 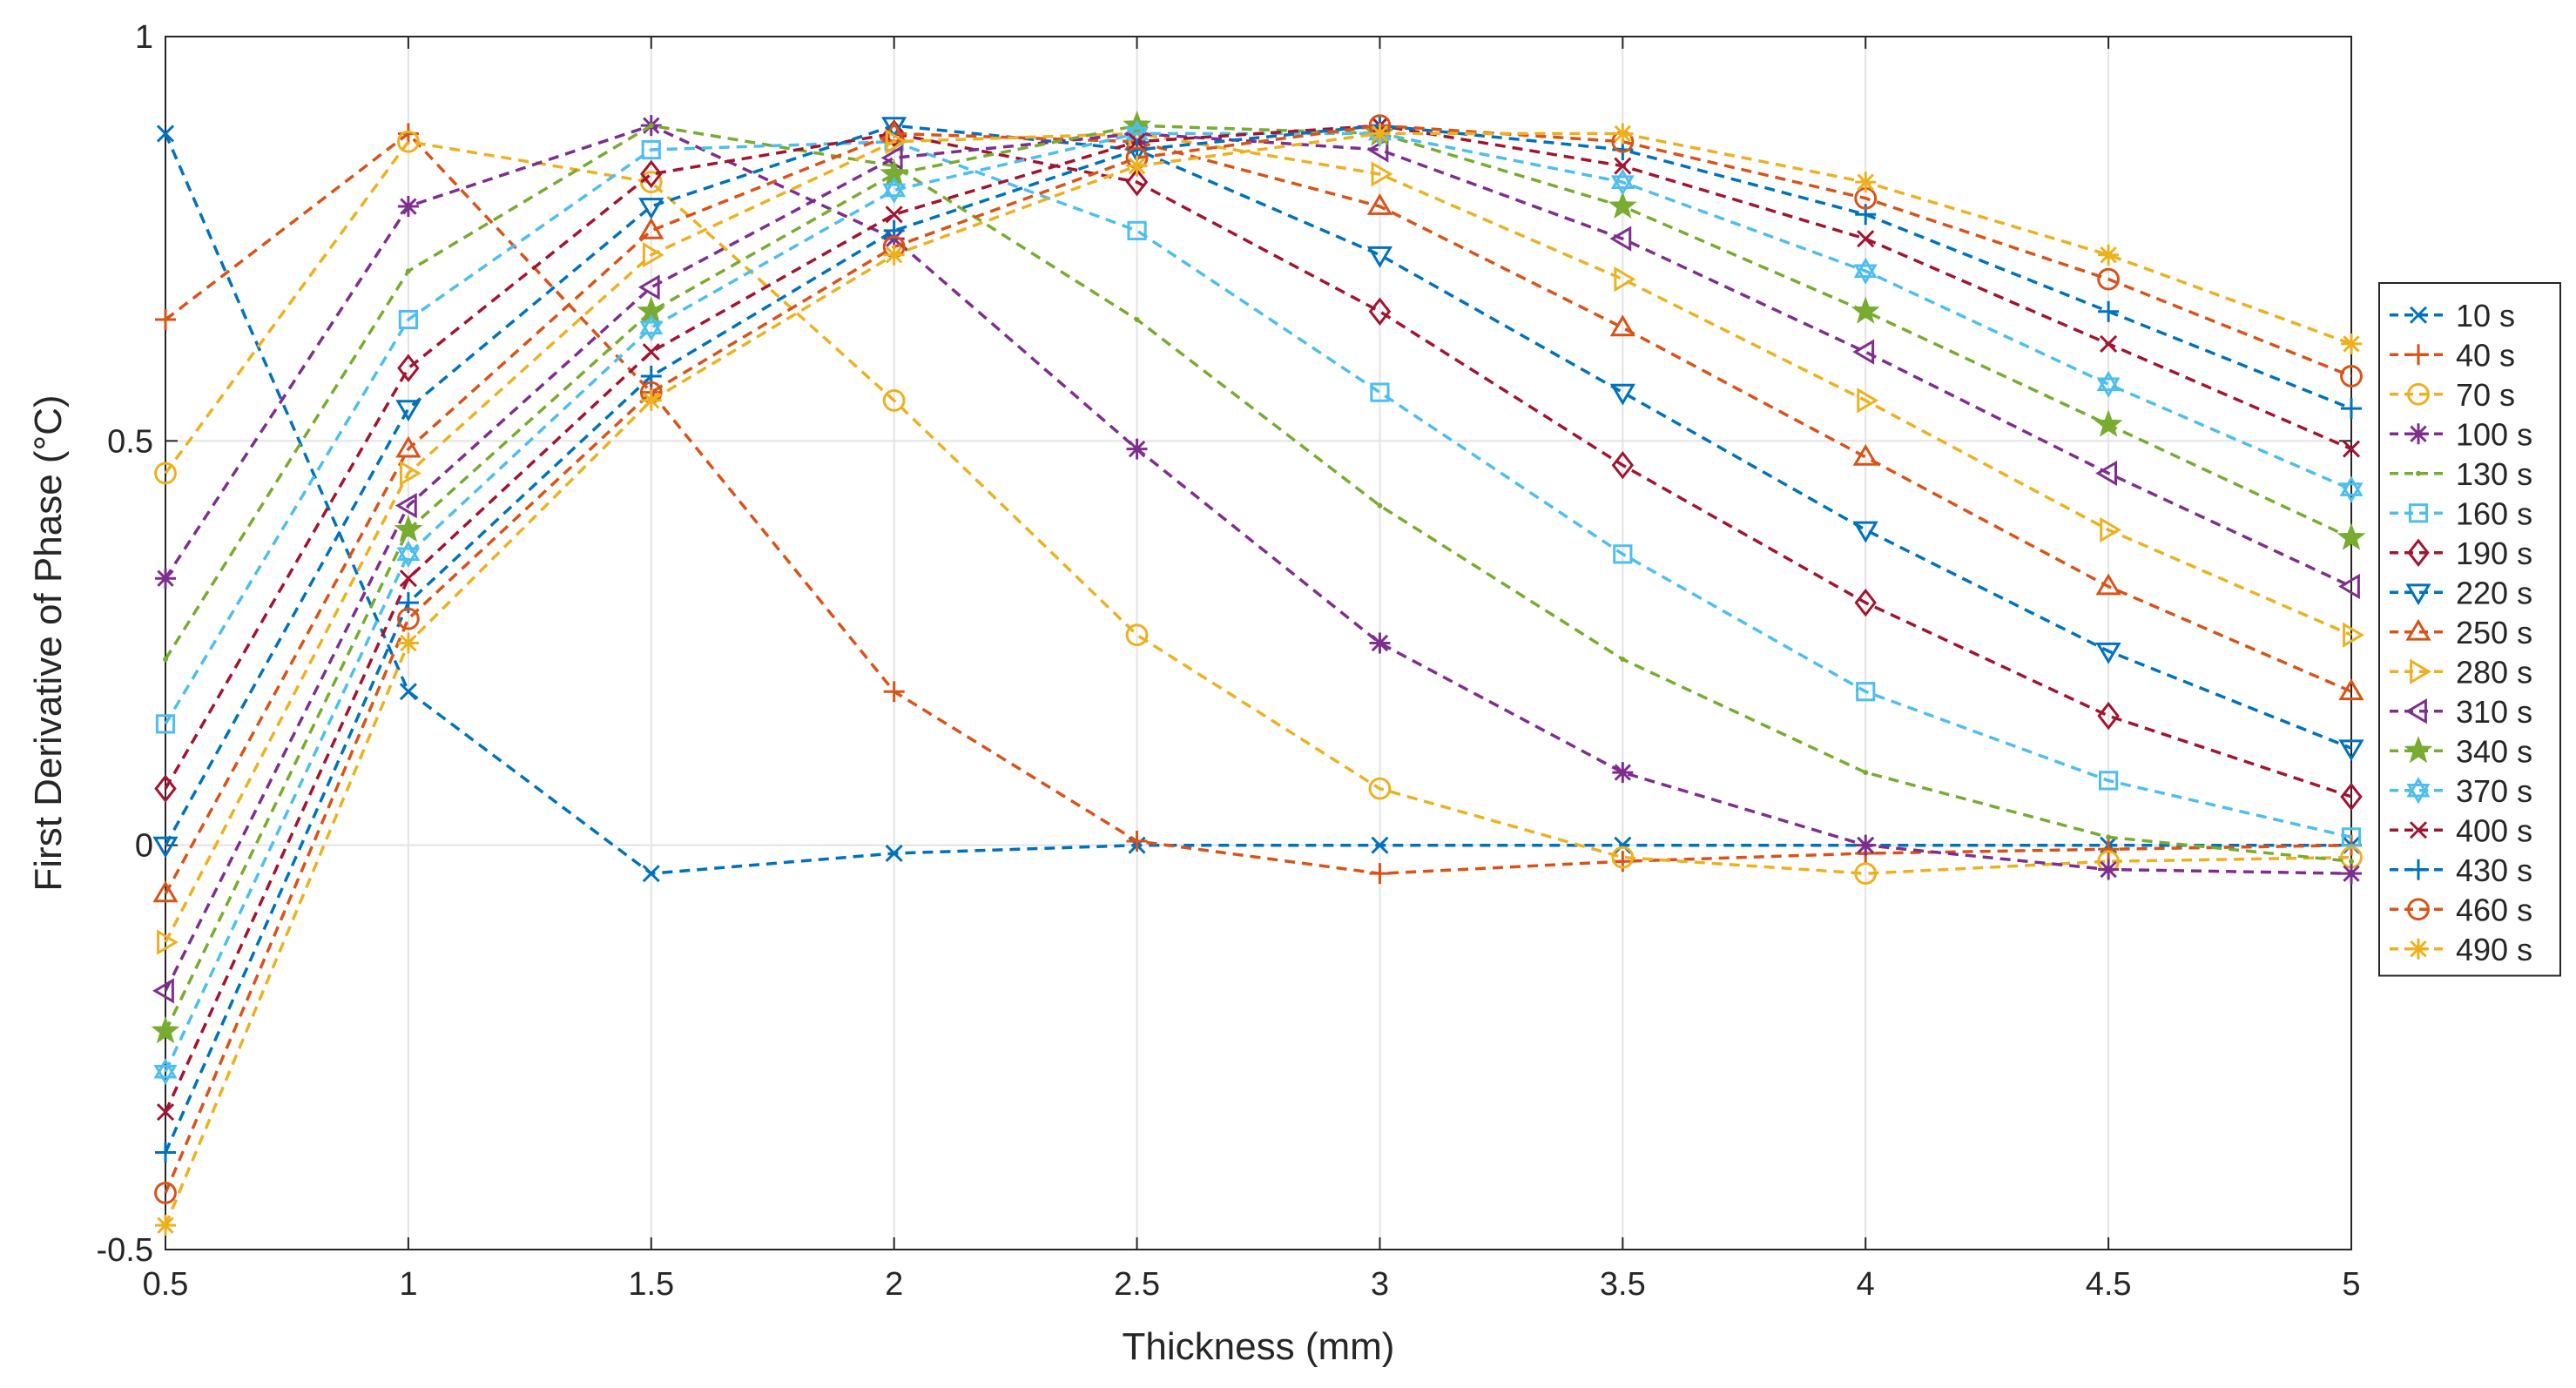 What do you see at coordinates (2494, 474) in the screenshot?
I see `legend-label: 130 s` at bounding box center [2494, 474].